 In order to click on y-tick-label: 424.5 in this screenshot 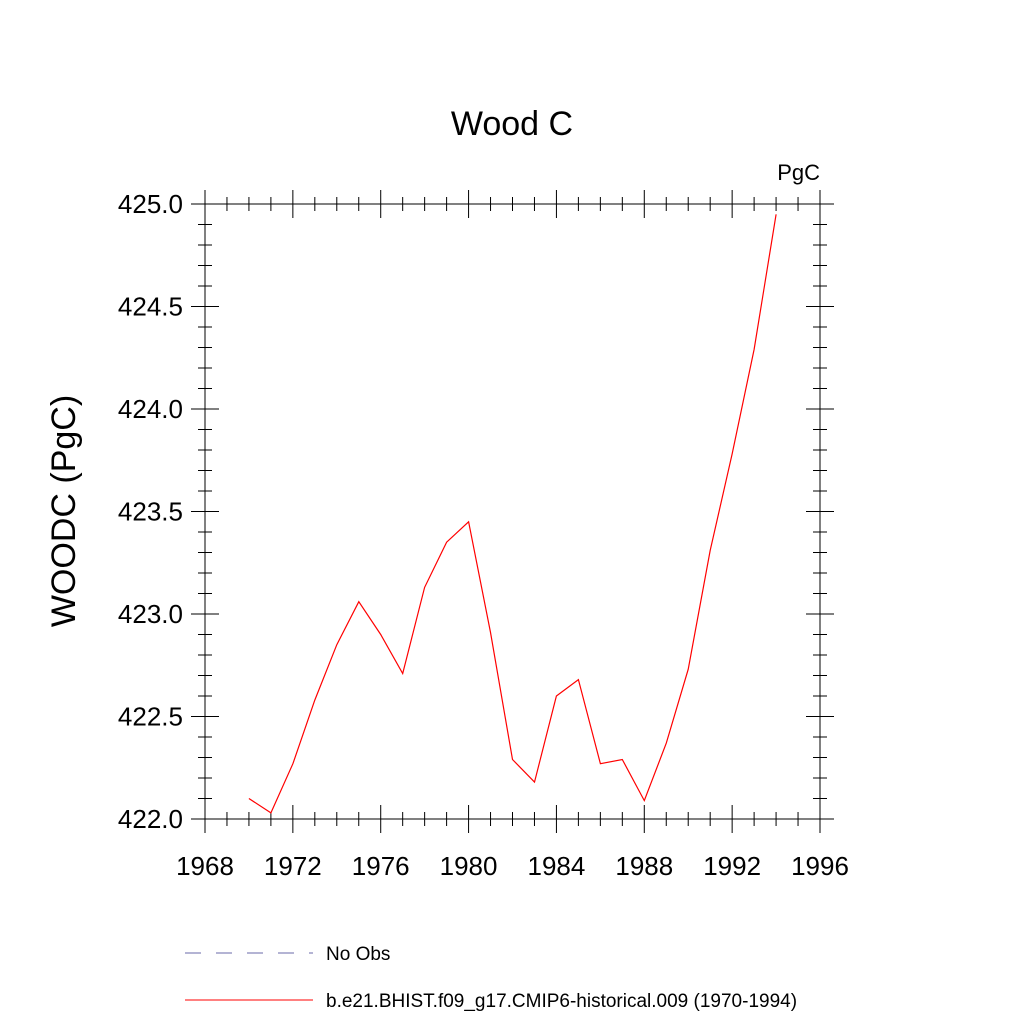, I will do `click(150, 307)`.